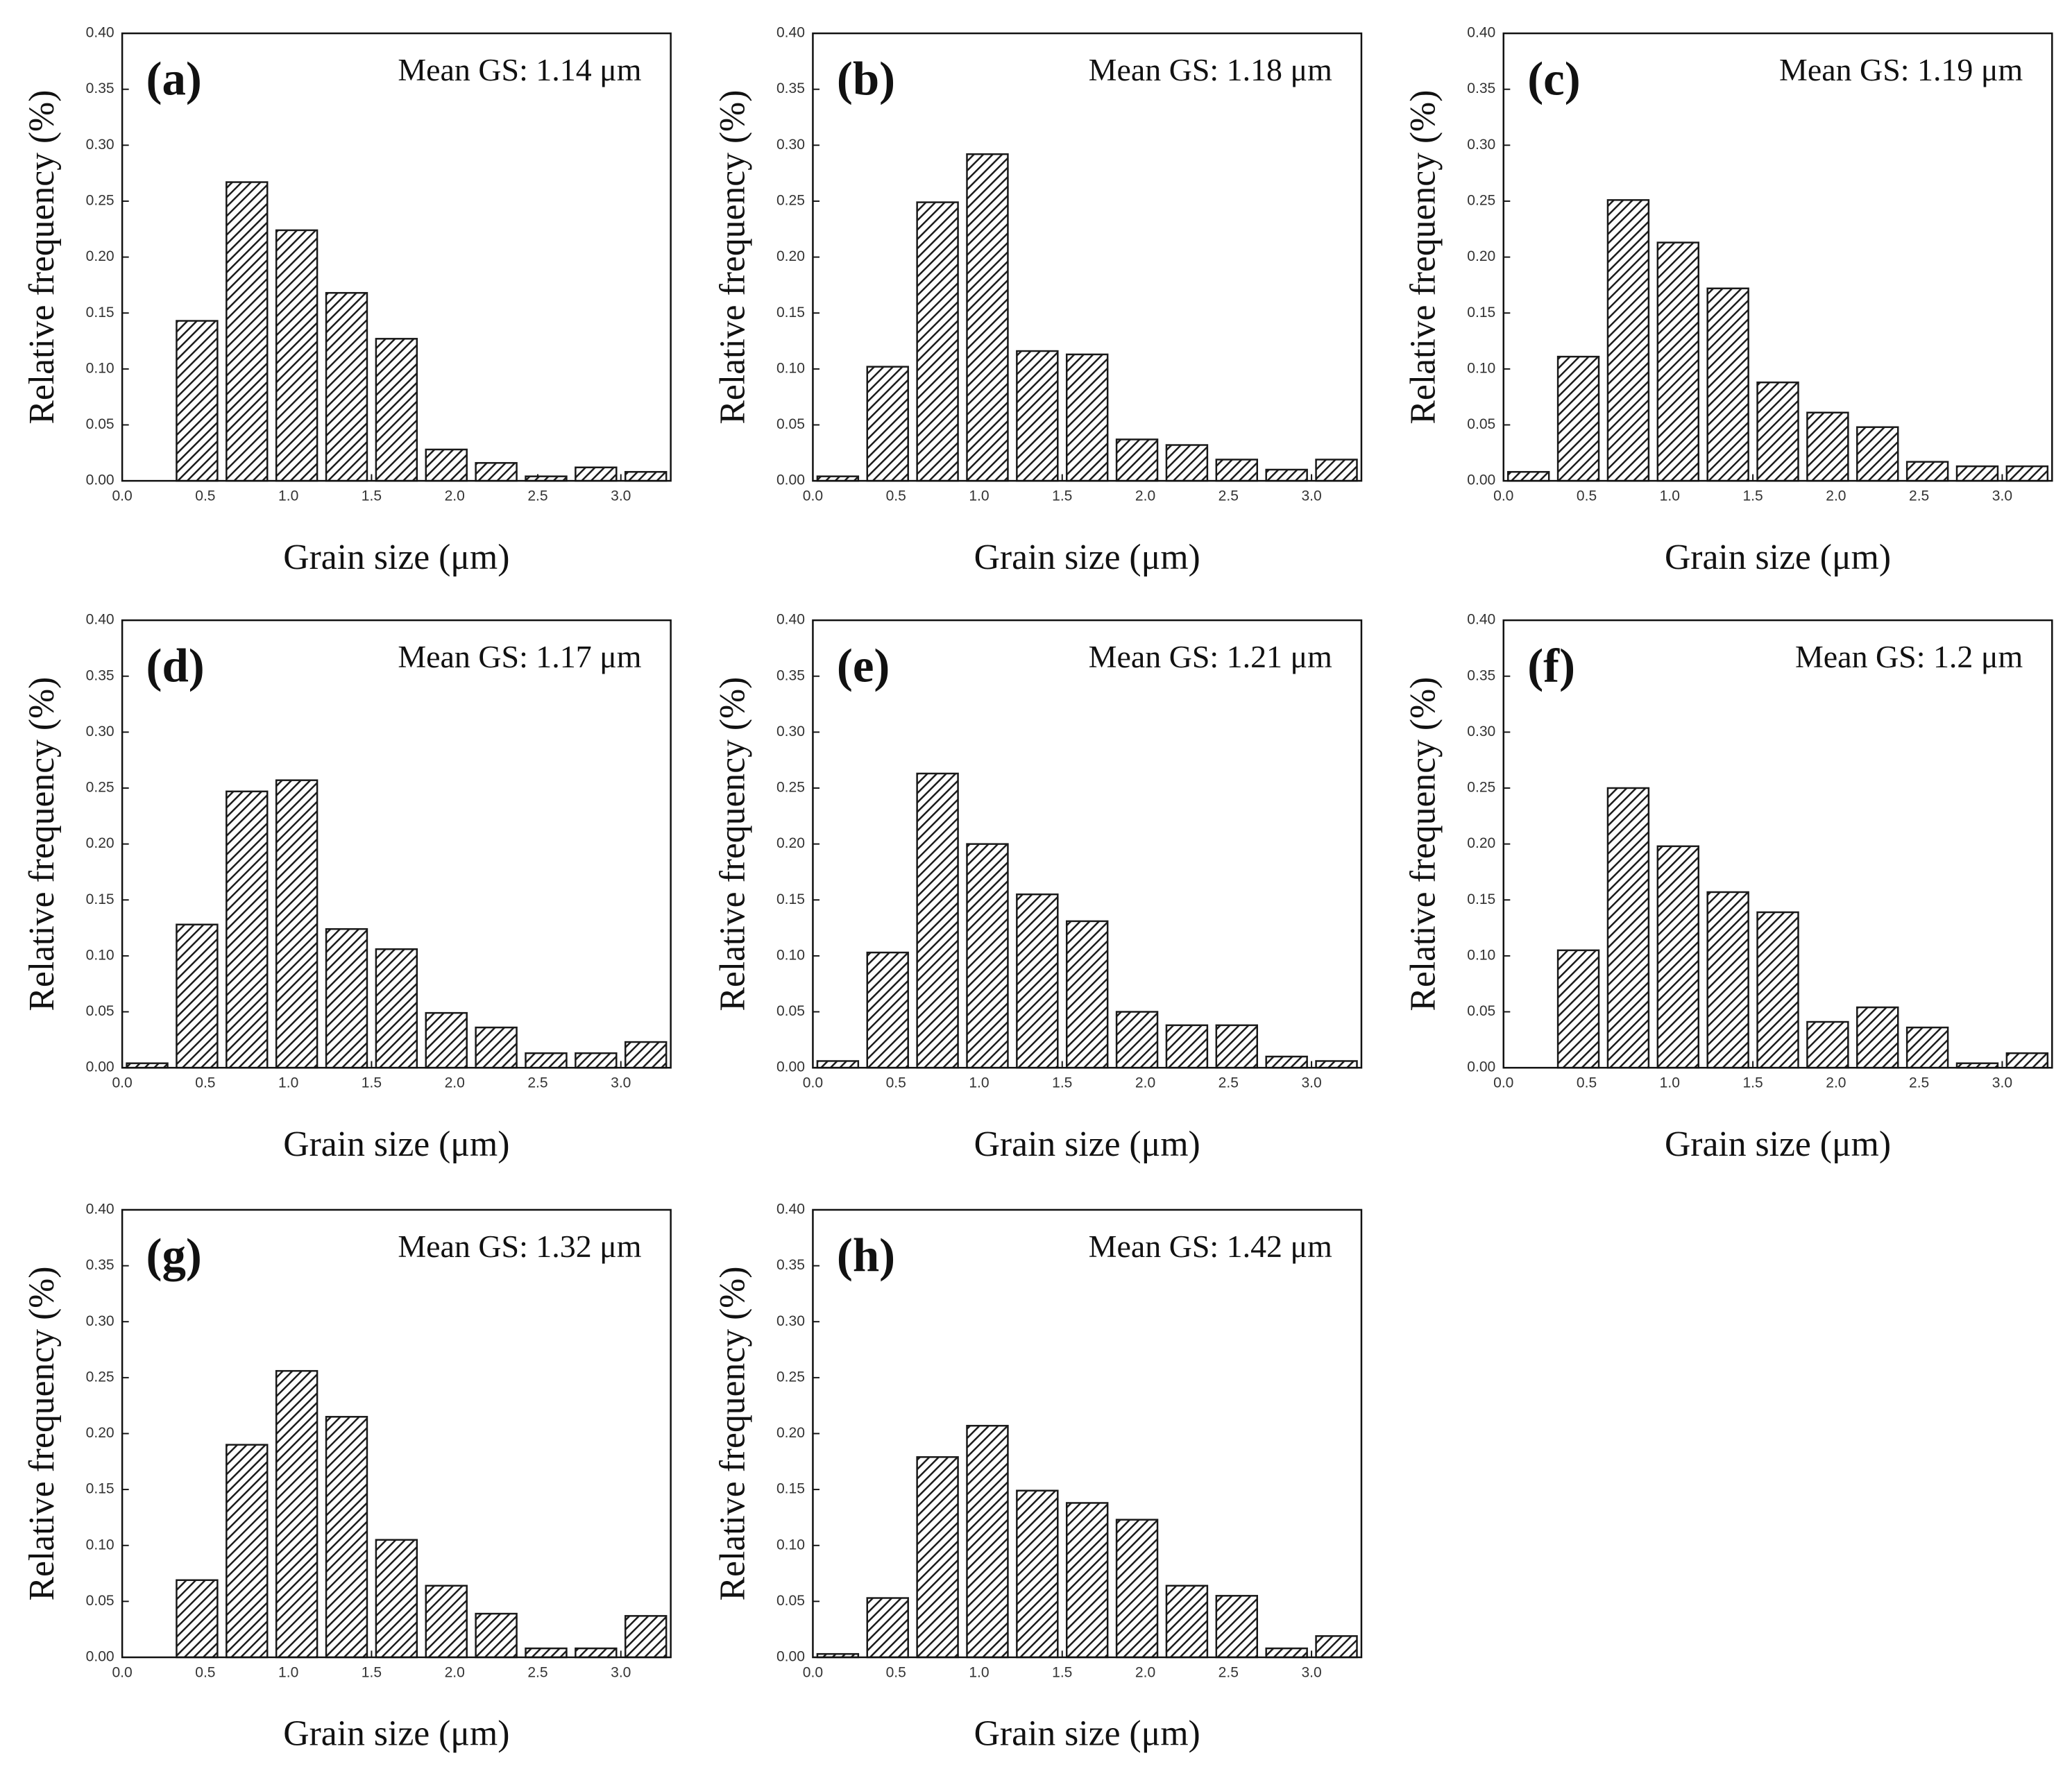 The height and width of the screenshot is (1769, 2072). What do you see at coordinates (174, 79) in the screenshot?
I see `panel-label: (a)` at bounding box center [174, 79].